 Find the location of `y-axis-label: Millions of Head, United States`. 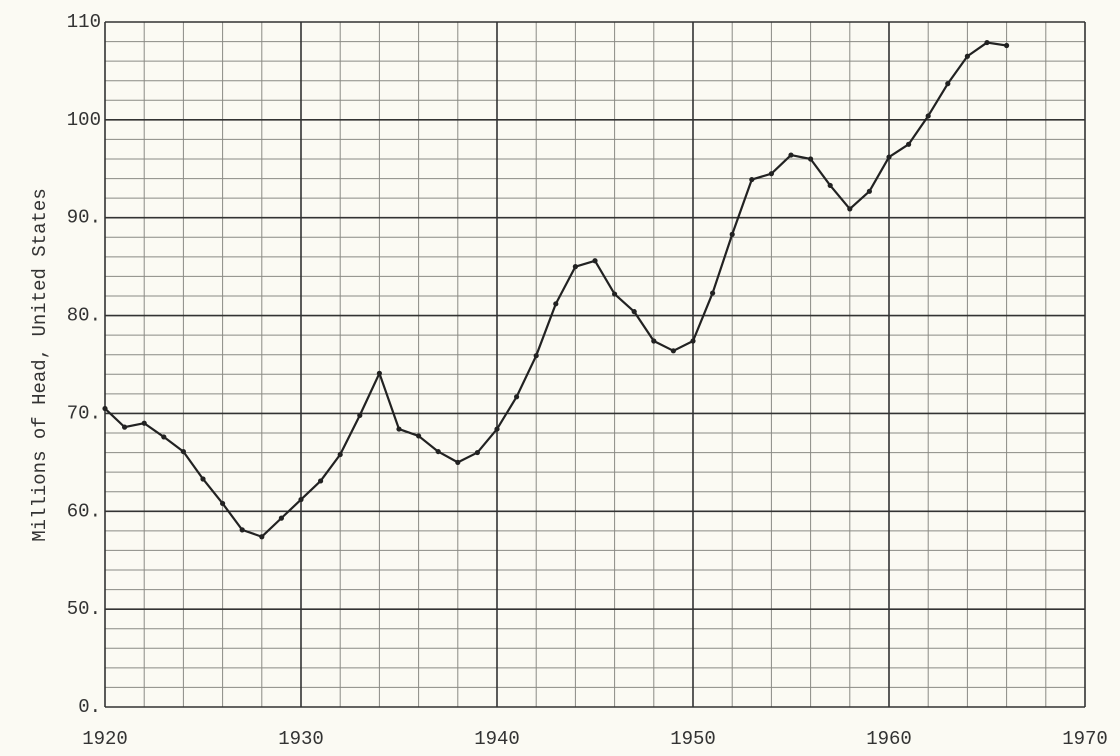

y-axis-label: Millions of Head, United States is located at coordinates (40, 364).